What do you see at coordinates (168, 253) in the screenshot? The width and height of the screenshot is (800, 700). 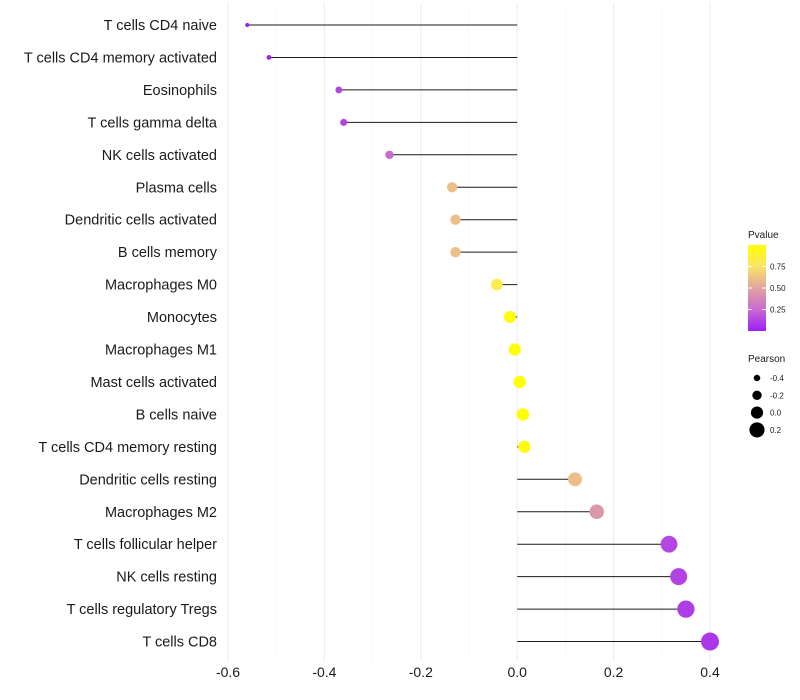 I see `category-label: B cells memory` at bounding box center [168, 253].